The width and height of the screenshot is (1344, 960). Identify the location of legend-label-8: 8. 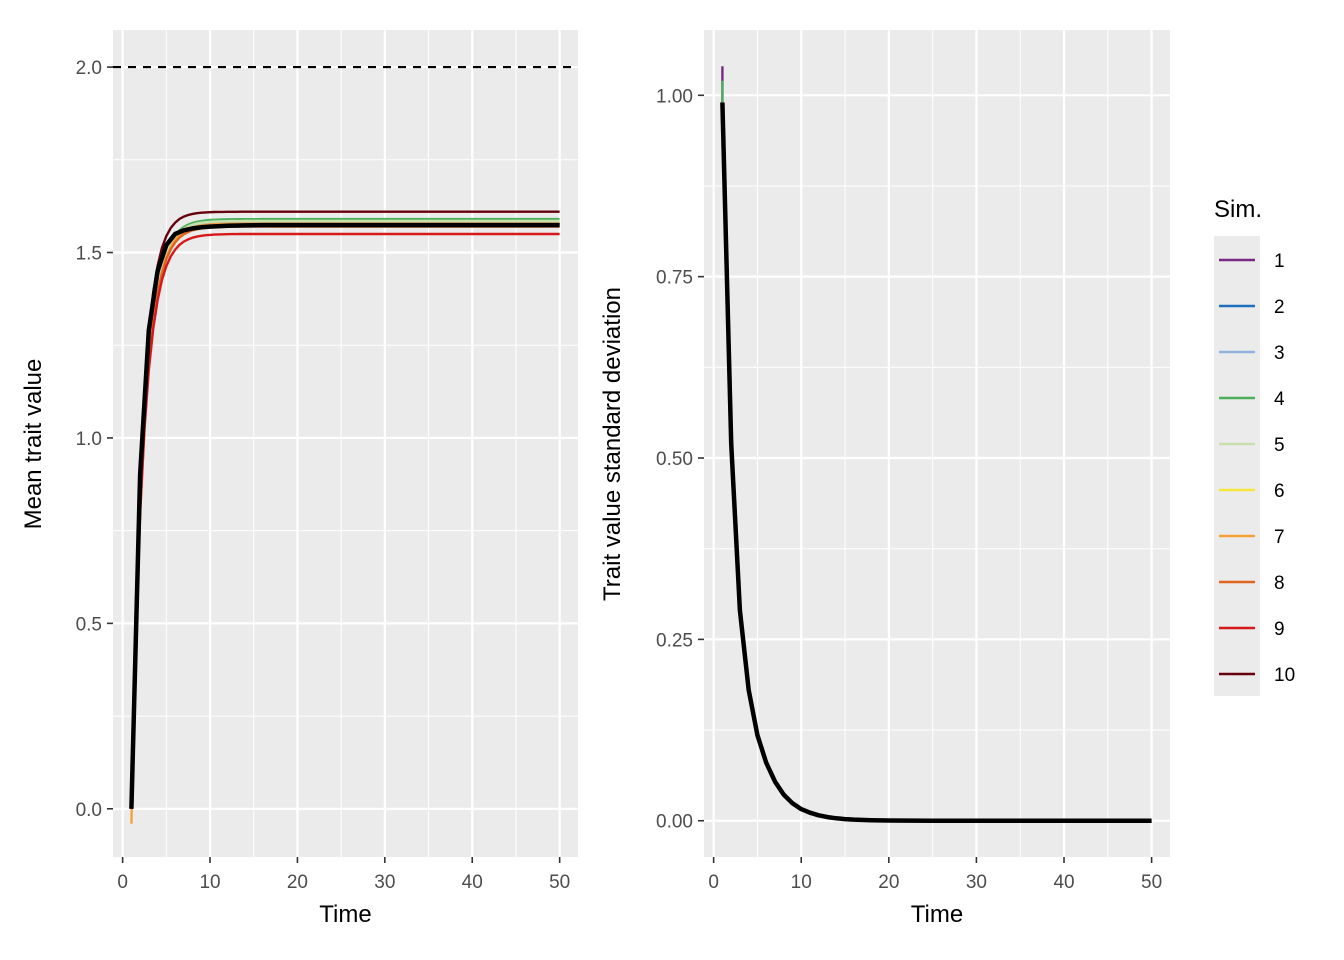
(1279, 583).